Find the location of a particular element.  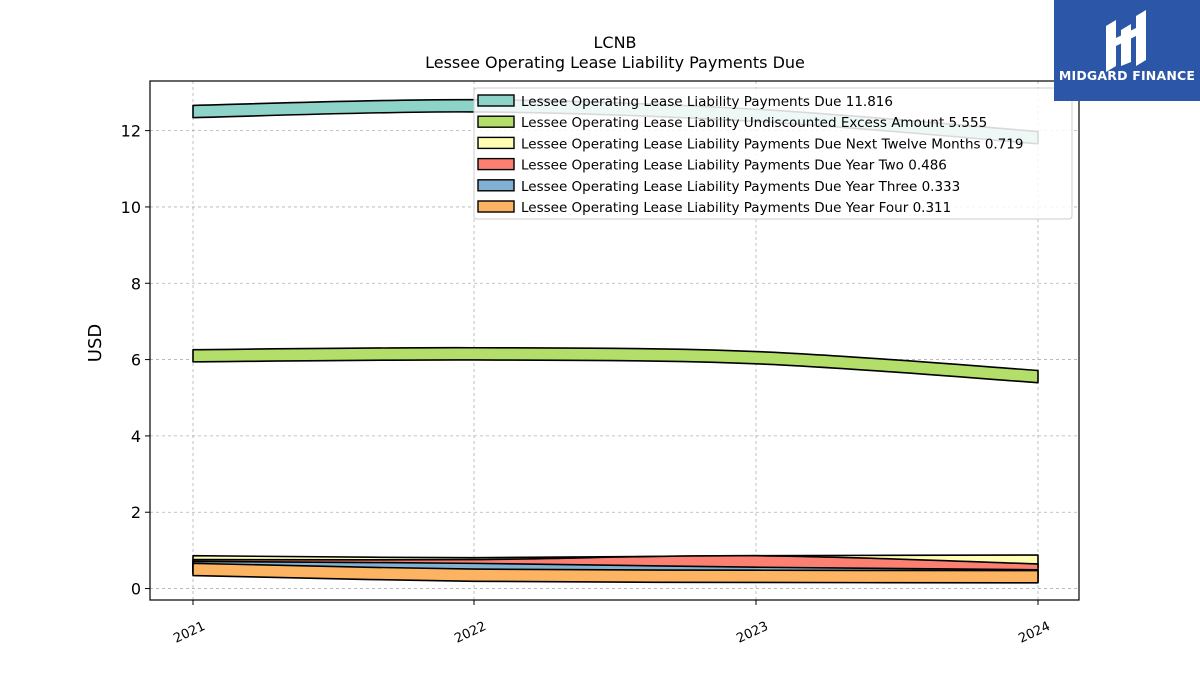

y-tick-label: 6 is located at coordinates (136, 360).